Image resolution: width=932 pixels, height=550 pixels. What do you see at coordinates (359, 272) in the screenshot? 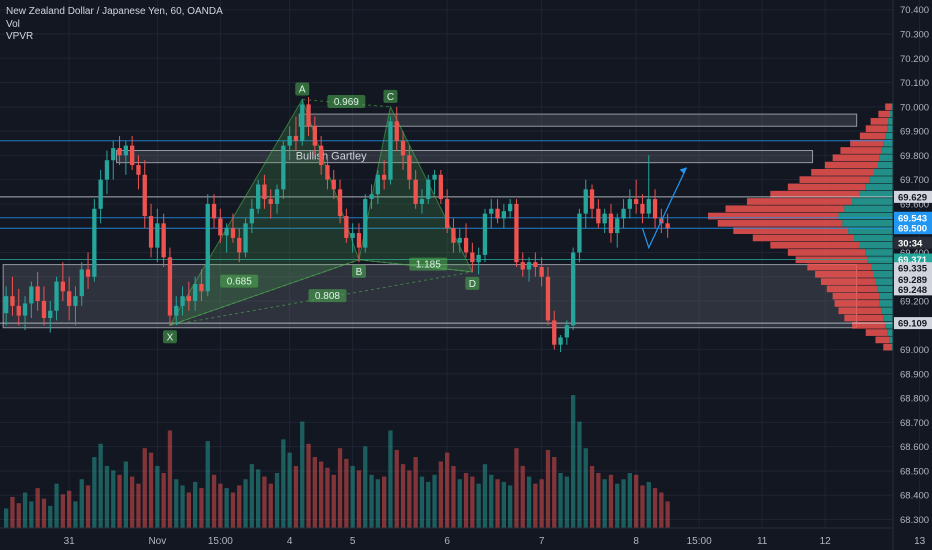
I see `pattern-point-label: B` at bounding box center [359, 272].